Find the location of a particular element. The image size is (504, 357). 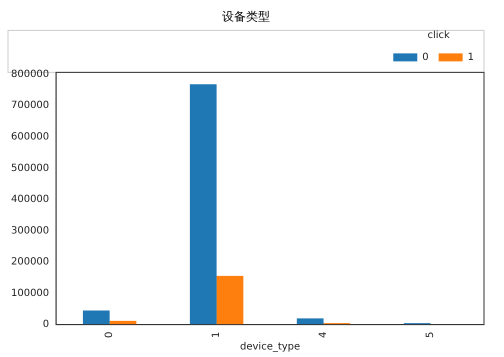

chart-title: 设备类型 is located at coordinates (246, 16).